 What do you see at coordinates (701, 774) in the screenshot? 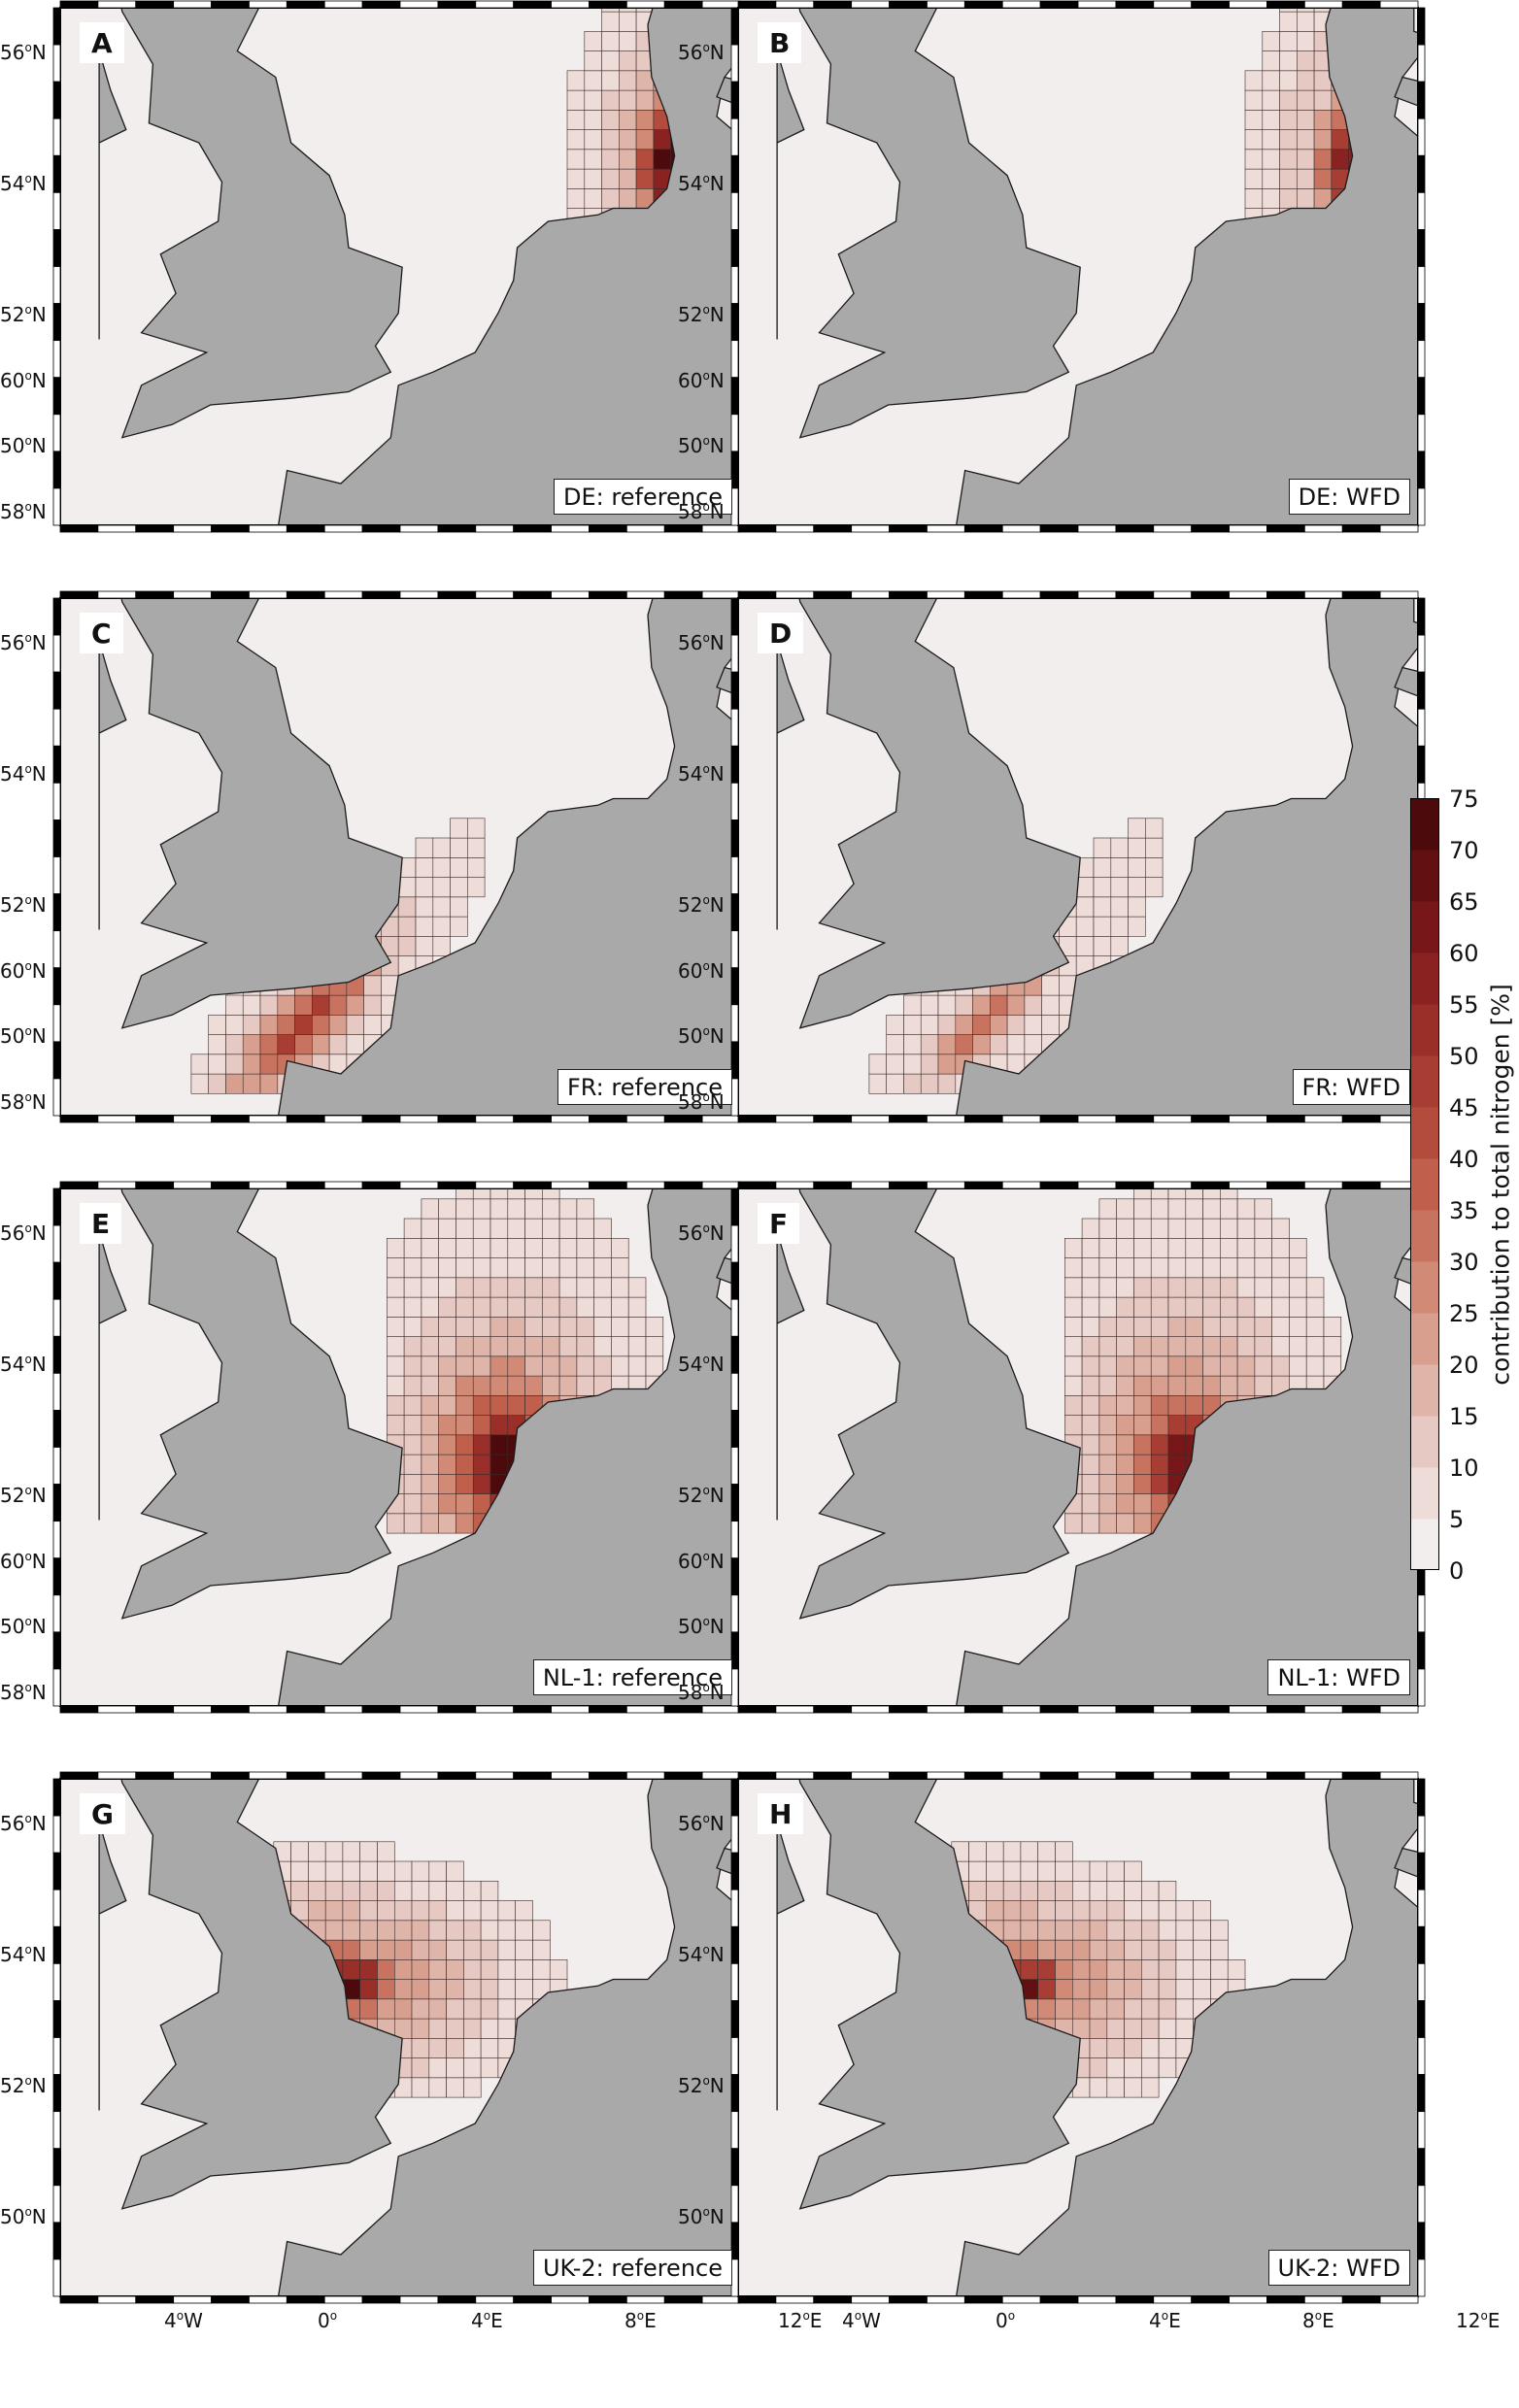
I see `latitude-tick-label: 54oN` at bounding box center [701, 774].